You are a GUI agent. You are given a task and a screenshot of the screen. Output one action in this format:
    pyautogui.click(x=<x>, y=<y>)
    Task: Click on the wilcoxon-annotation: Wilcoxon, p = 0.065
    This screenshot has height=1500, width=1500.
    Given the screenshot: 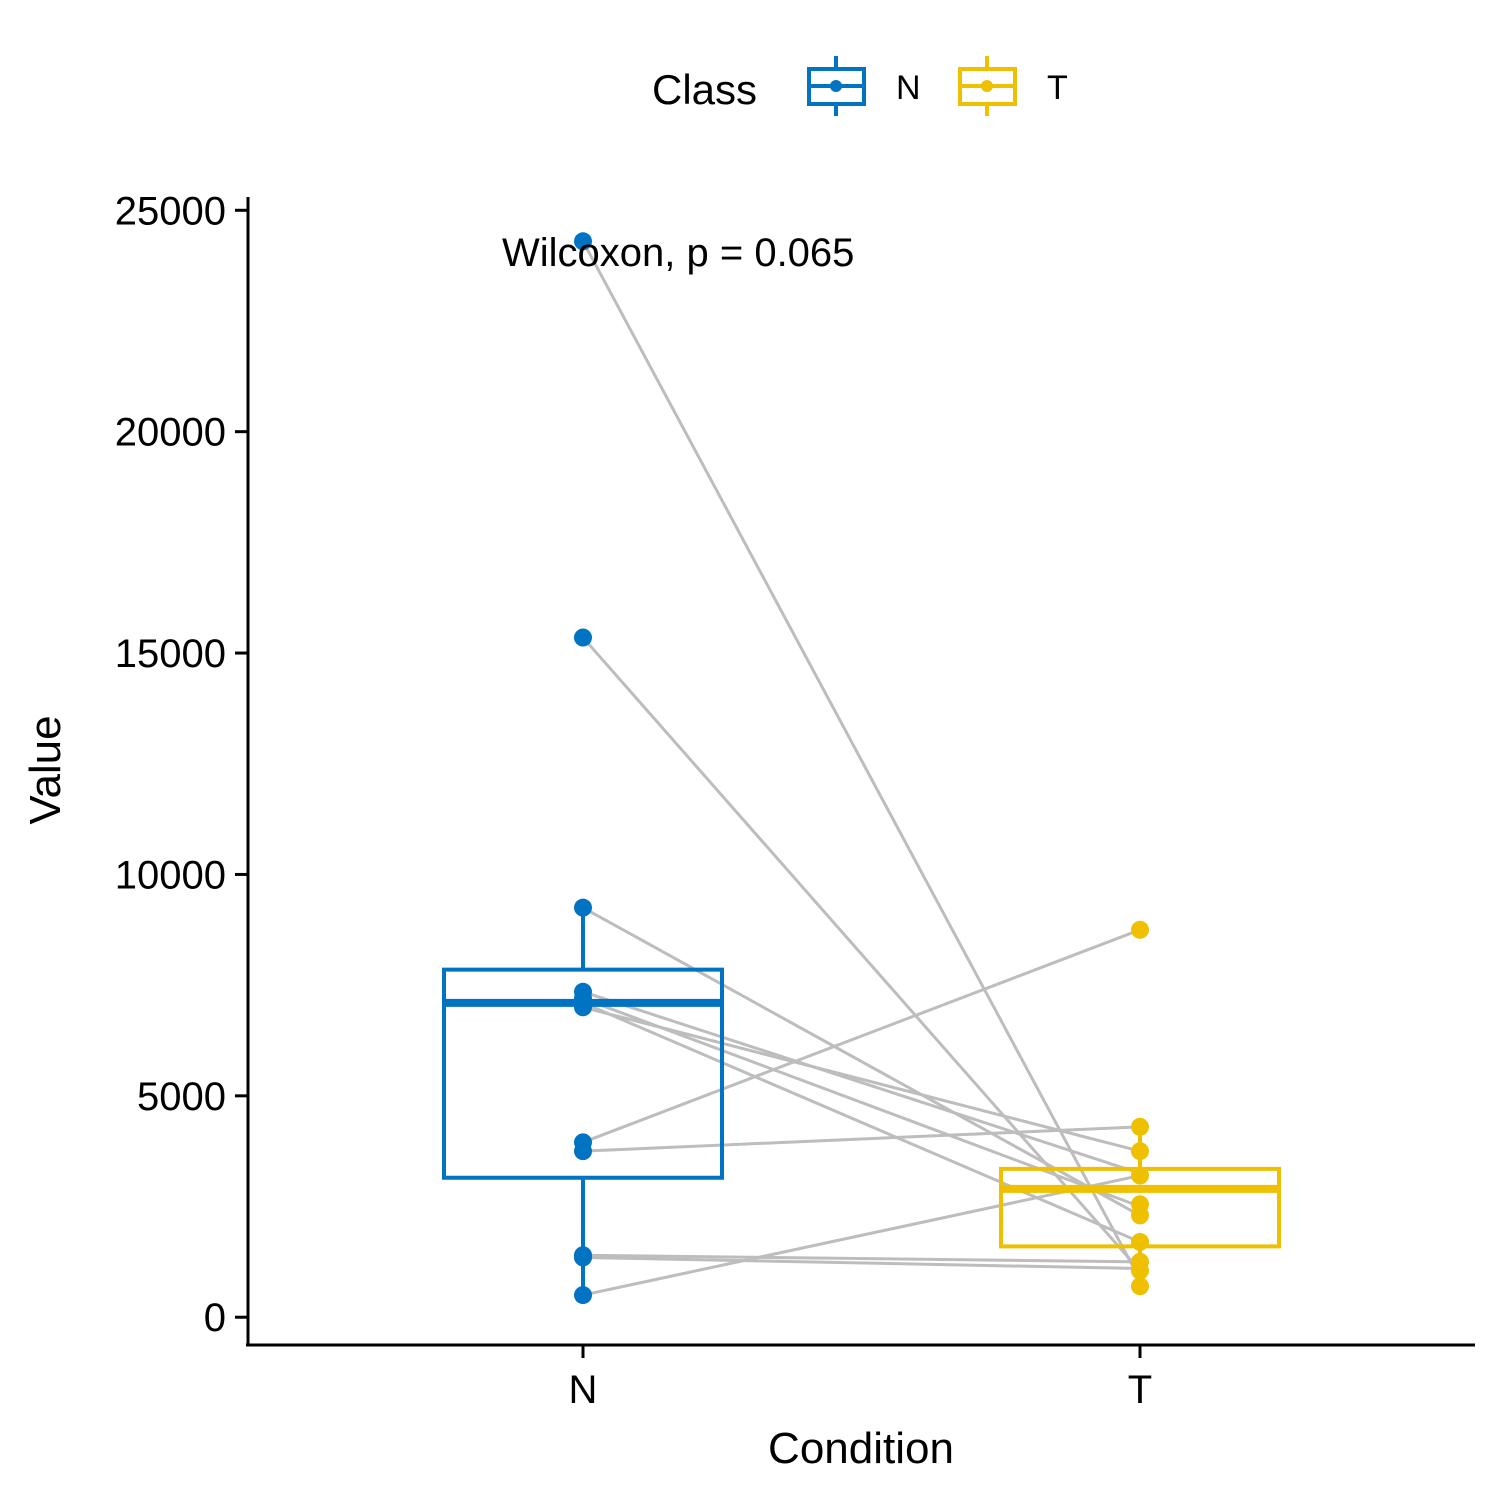 What is the action you would take?
    pyautogui.click(x=678, y=253)
    